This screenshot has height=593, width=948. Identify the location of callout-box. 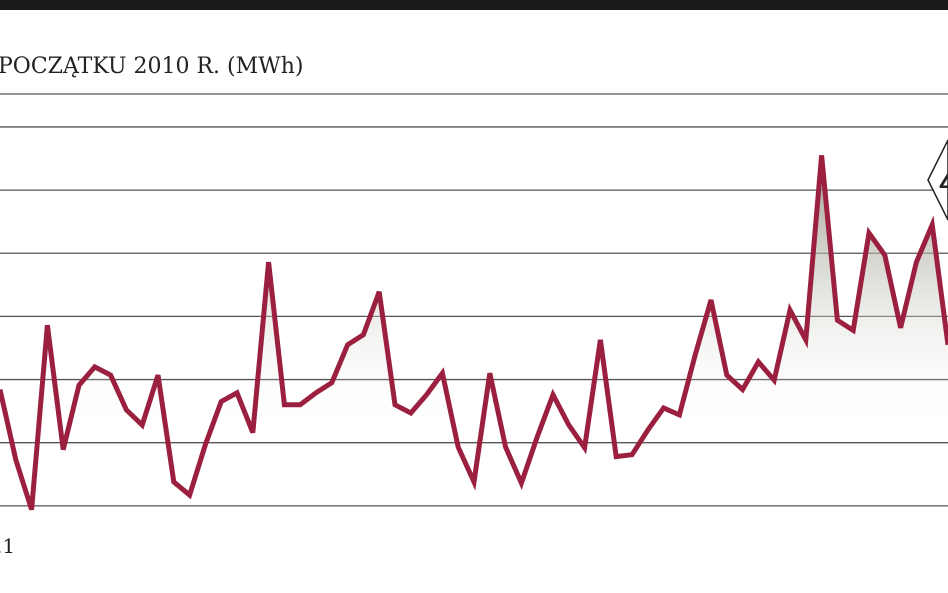
(937, 180).